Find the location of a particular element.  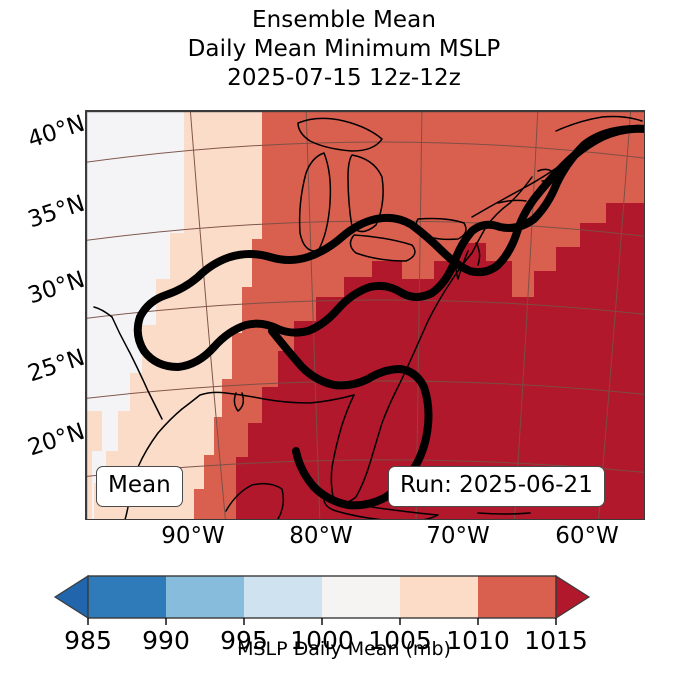

lon-label-60W: 60°W is located at coordinates (587, 536).